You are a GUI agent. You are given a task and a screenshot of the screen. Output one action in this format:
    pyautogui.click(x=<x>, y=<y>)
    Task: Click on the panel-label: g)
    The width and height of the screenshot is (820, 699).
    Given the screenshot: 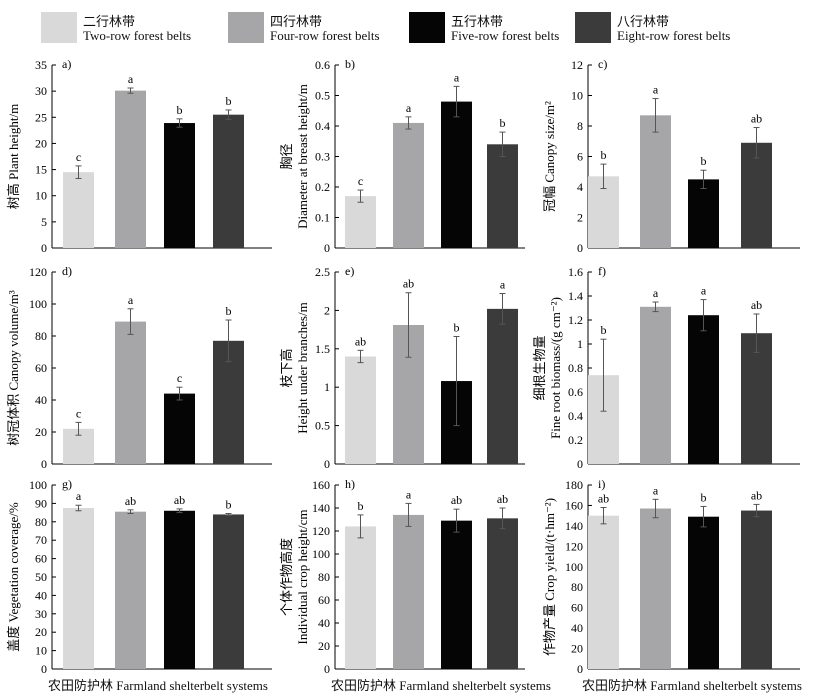 What is the action you would take?
    pyautogui.click(x=67, y=484)
    